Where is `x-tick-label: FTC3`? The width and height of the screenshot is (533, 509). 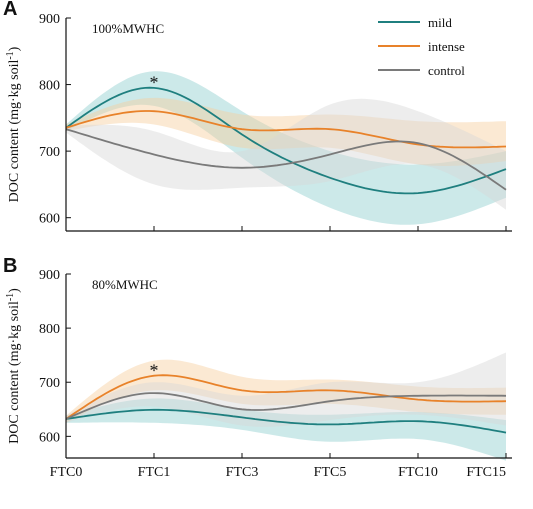 x-tick-label: FTC3 is located at coordinates (242, 472).